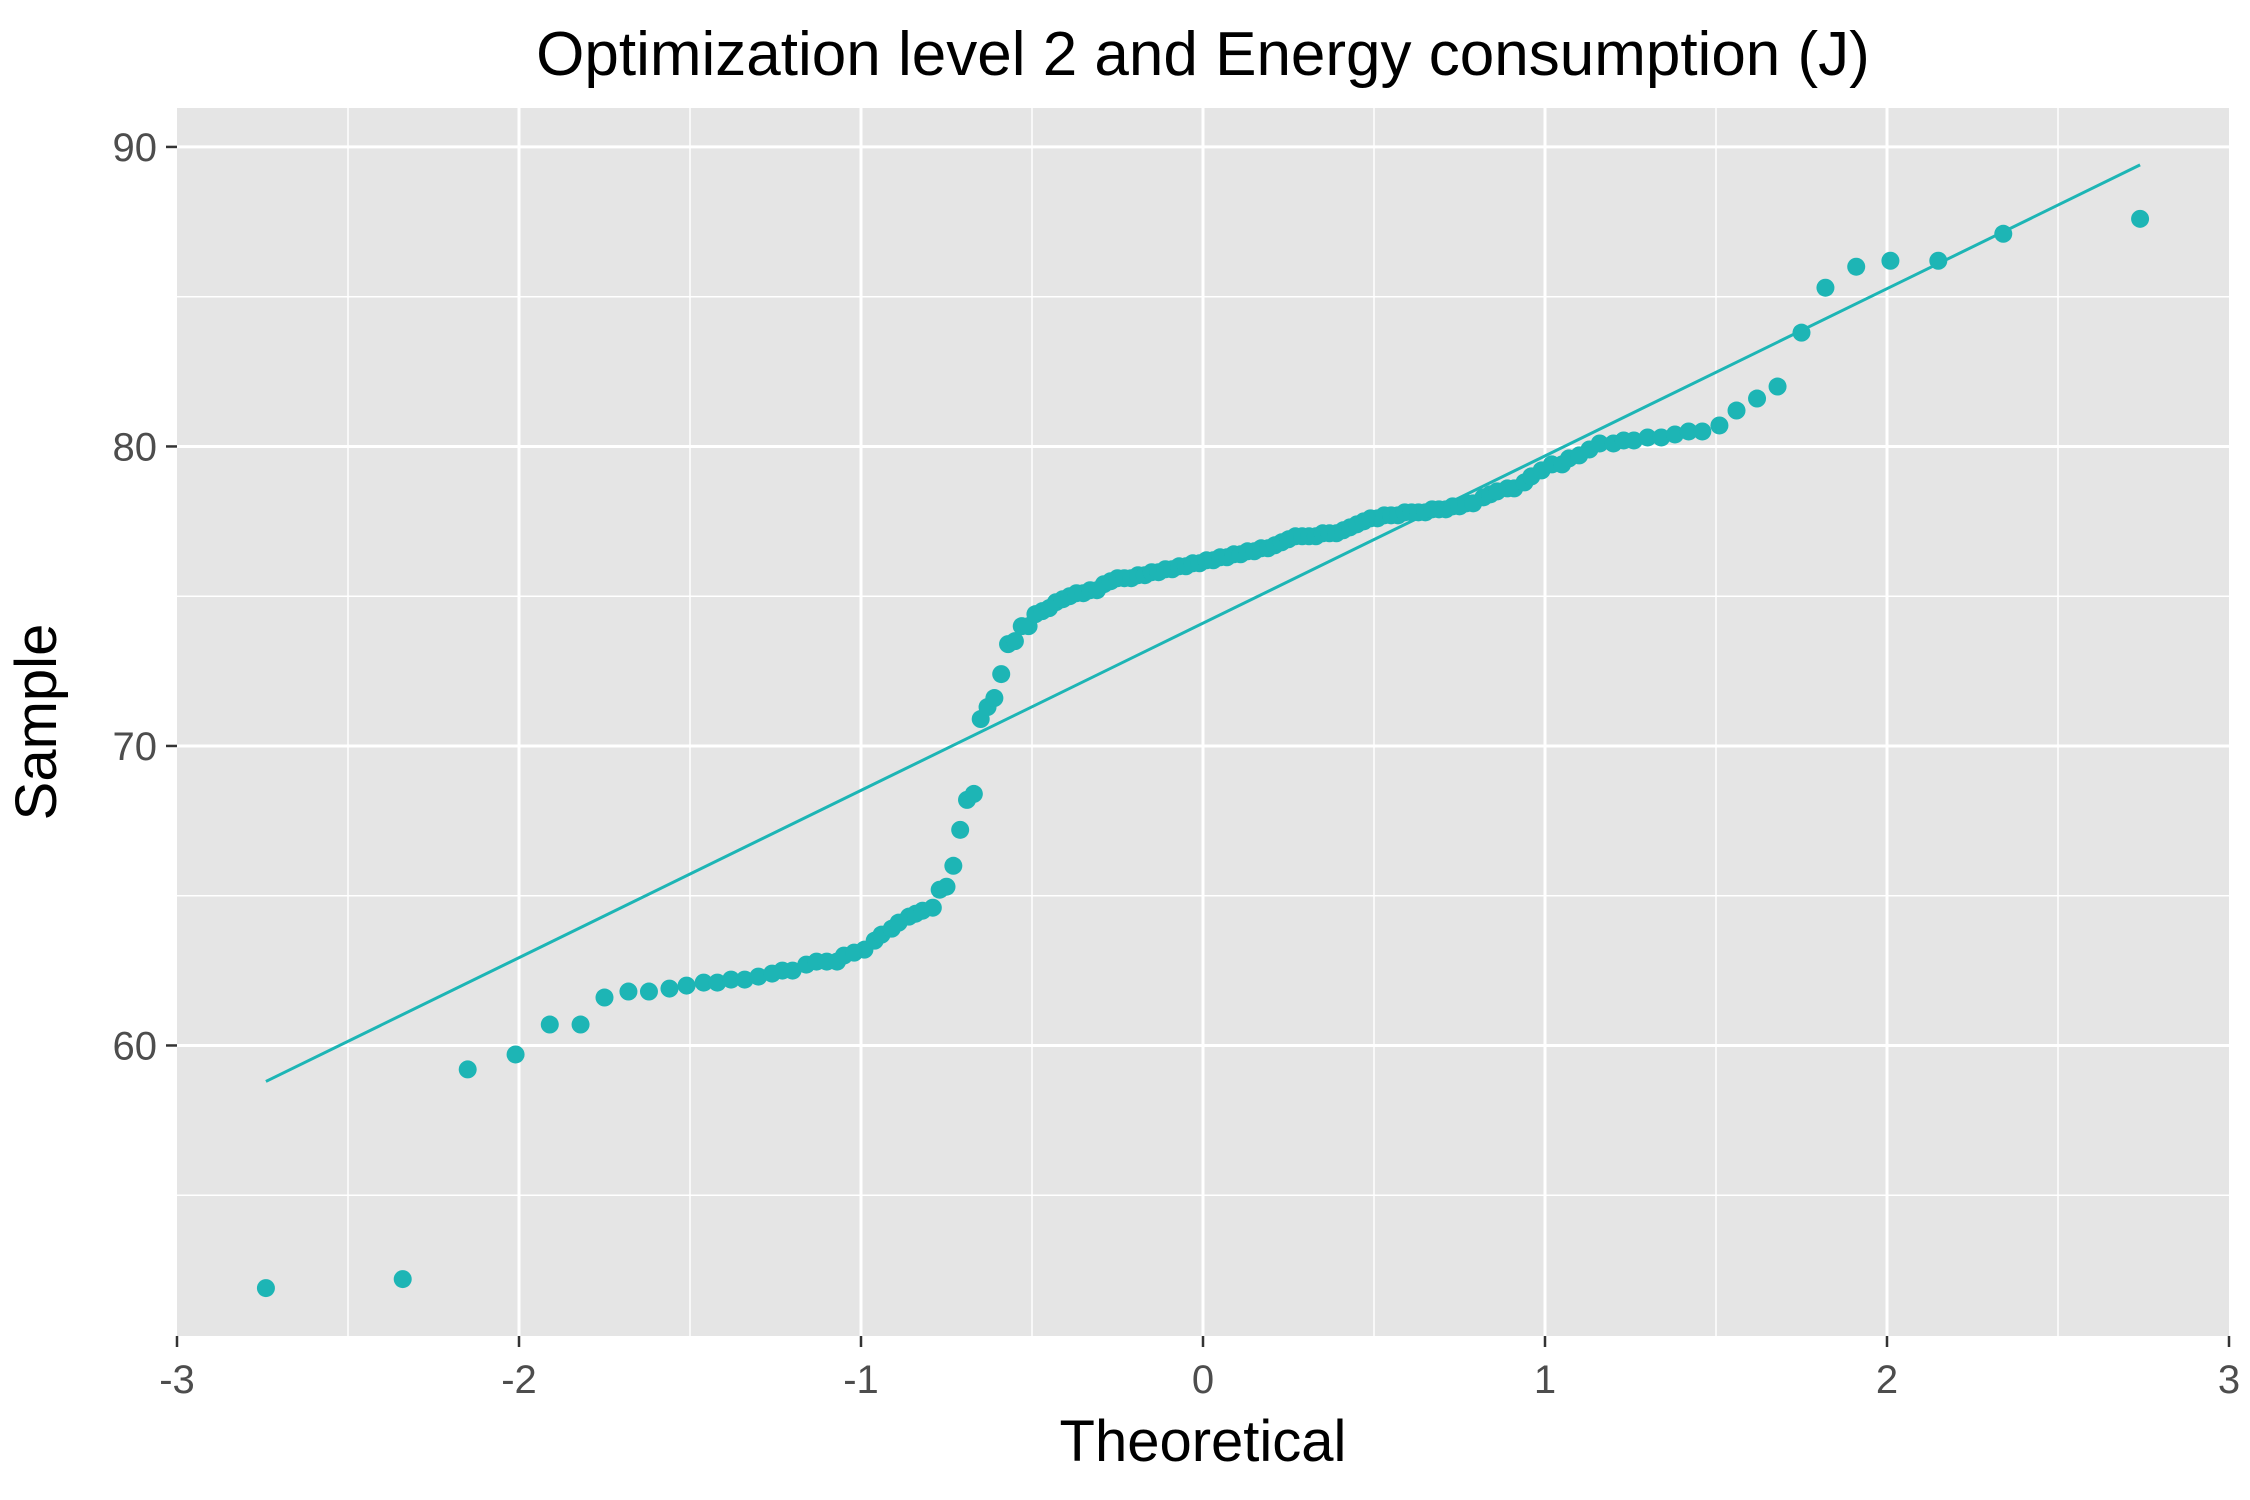 The width and height of the screenshot is (2250, 1500). I want to click on y-tick-label: 60, so click(135, 1046).